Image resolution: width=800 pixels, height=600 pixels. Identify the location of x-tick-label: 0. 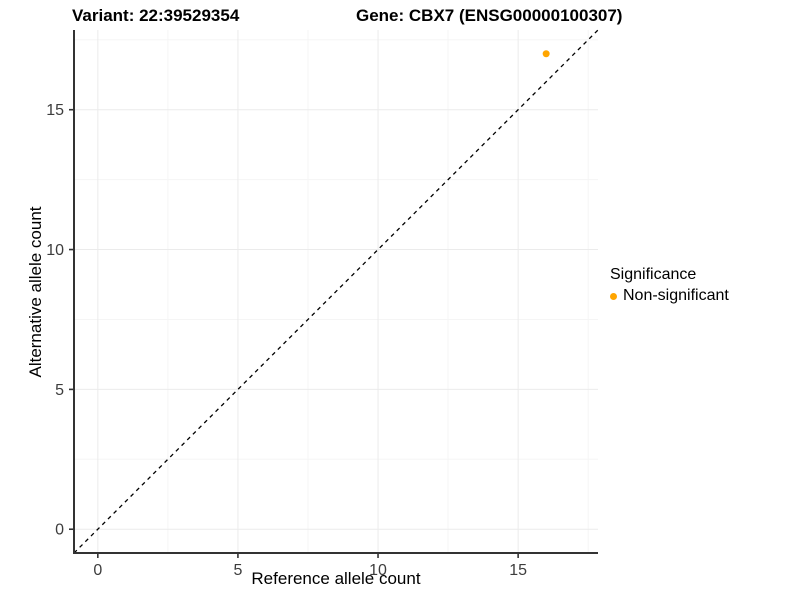
(97, 570).